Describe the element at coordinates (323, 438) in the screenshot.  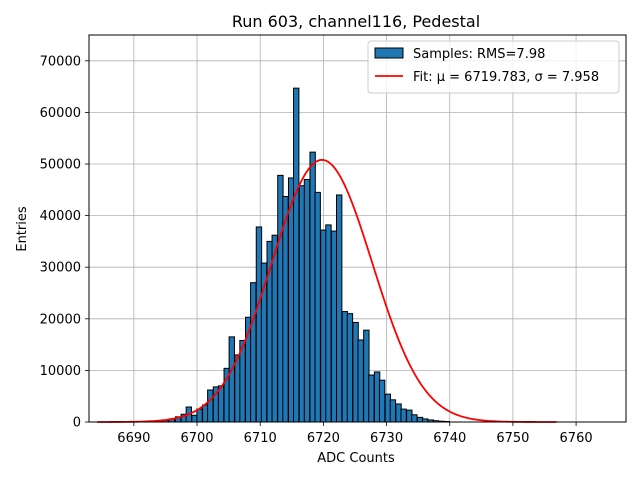
I see `x-tick-label: 6720` at that location.